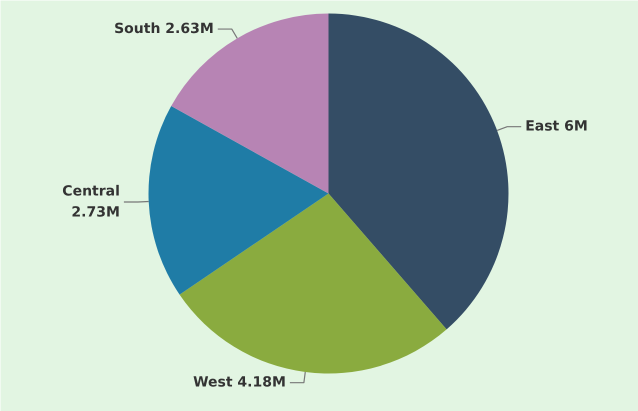  I want to click on slice-label: Central, so click(91, 192).